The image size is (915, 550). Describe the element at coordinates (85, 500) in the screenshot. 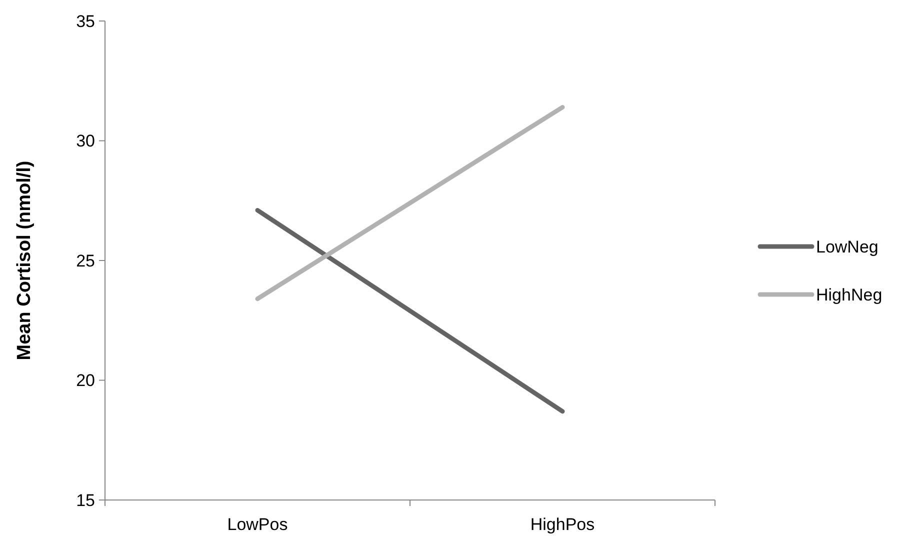

I see `y-tick-label: 15` at that location.